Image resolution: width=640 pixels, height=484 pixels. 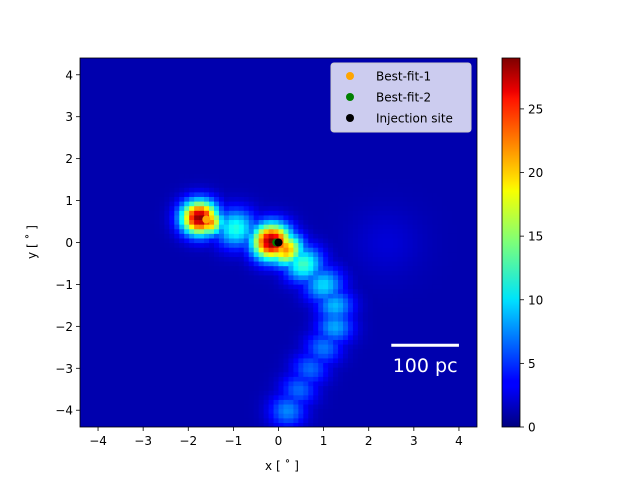 What do you see at coordinates (69, 159) in the screenshot?
I see `y-tick-label: 2` at bounding box center [69, 159].